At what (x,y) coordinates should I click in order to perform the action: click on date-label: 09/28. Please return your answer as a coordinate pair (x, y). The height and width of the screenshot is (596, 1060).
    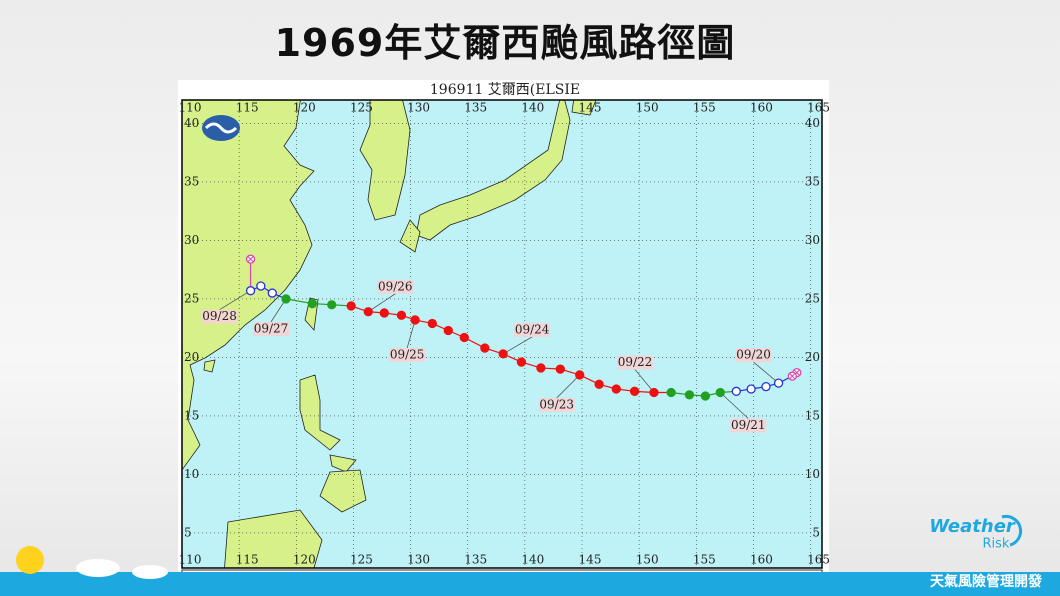
    Looking at the image, I should click on (219, 316).